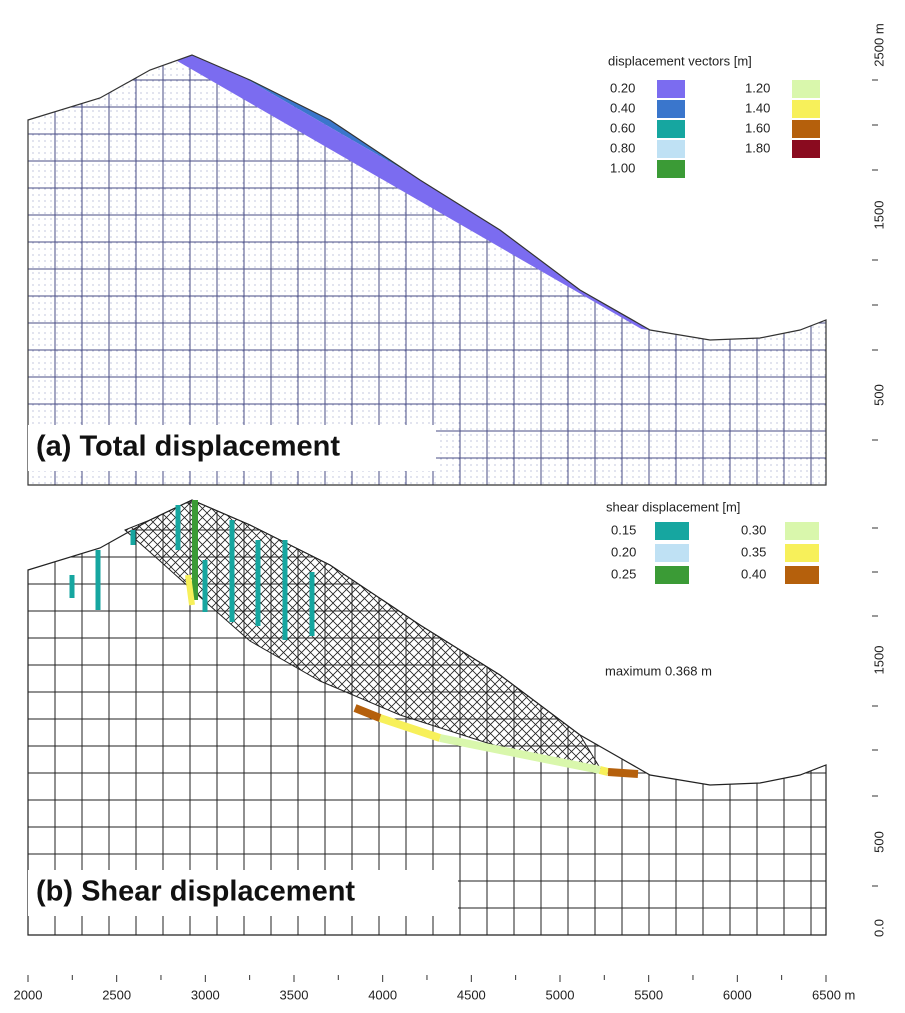 The image size is (905, 1013). I want to click on legend-label: 1.40, so click(757, 107).